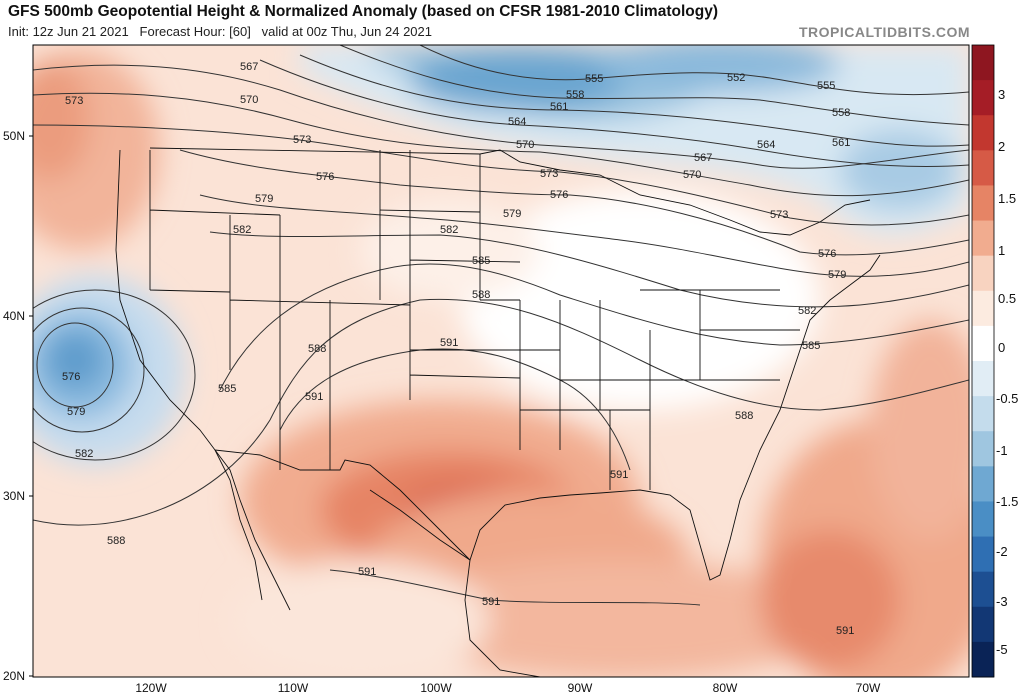 This screenshot has height=696, width=1024. I want to click on colorbar: 3 2 1.5 1 0.5 0 -0.5 -1 -1.5 -2 -3 -5, so click(994, 361).